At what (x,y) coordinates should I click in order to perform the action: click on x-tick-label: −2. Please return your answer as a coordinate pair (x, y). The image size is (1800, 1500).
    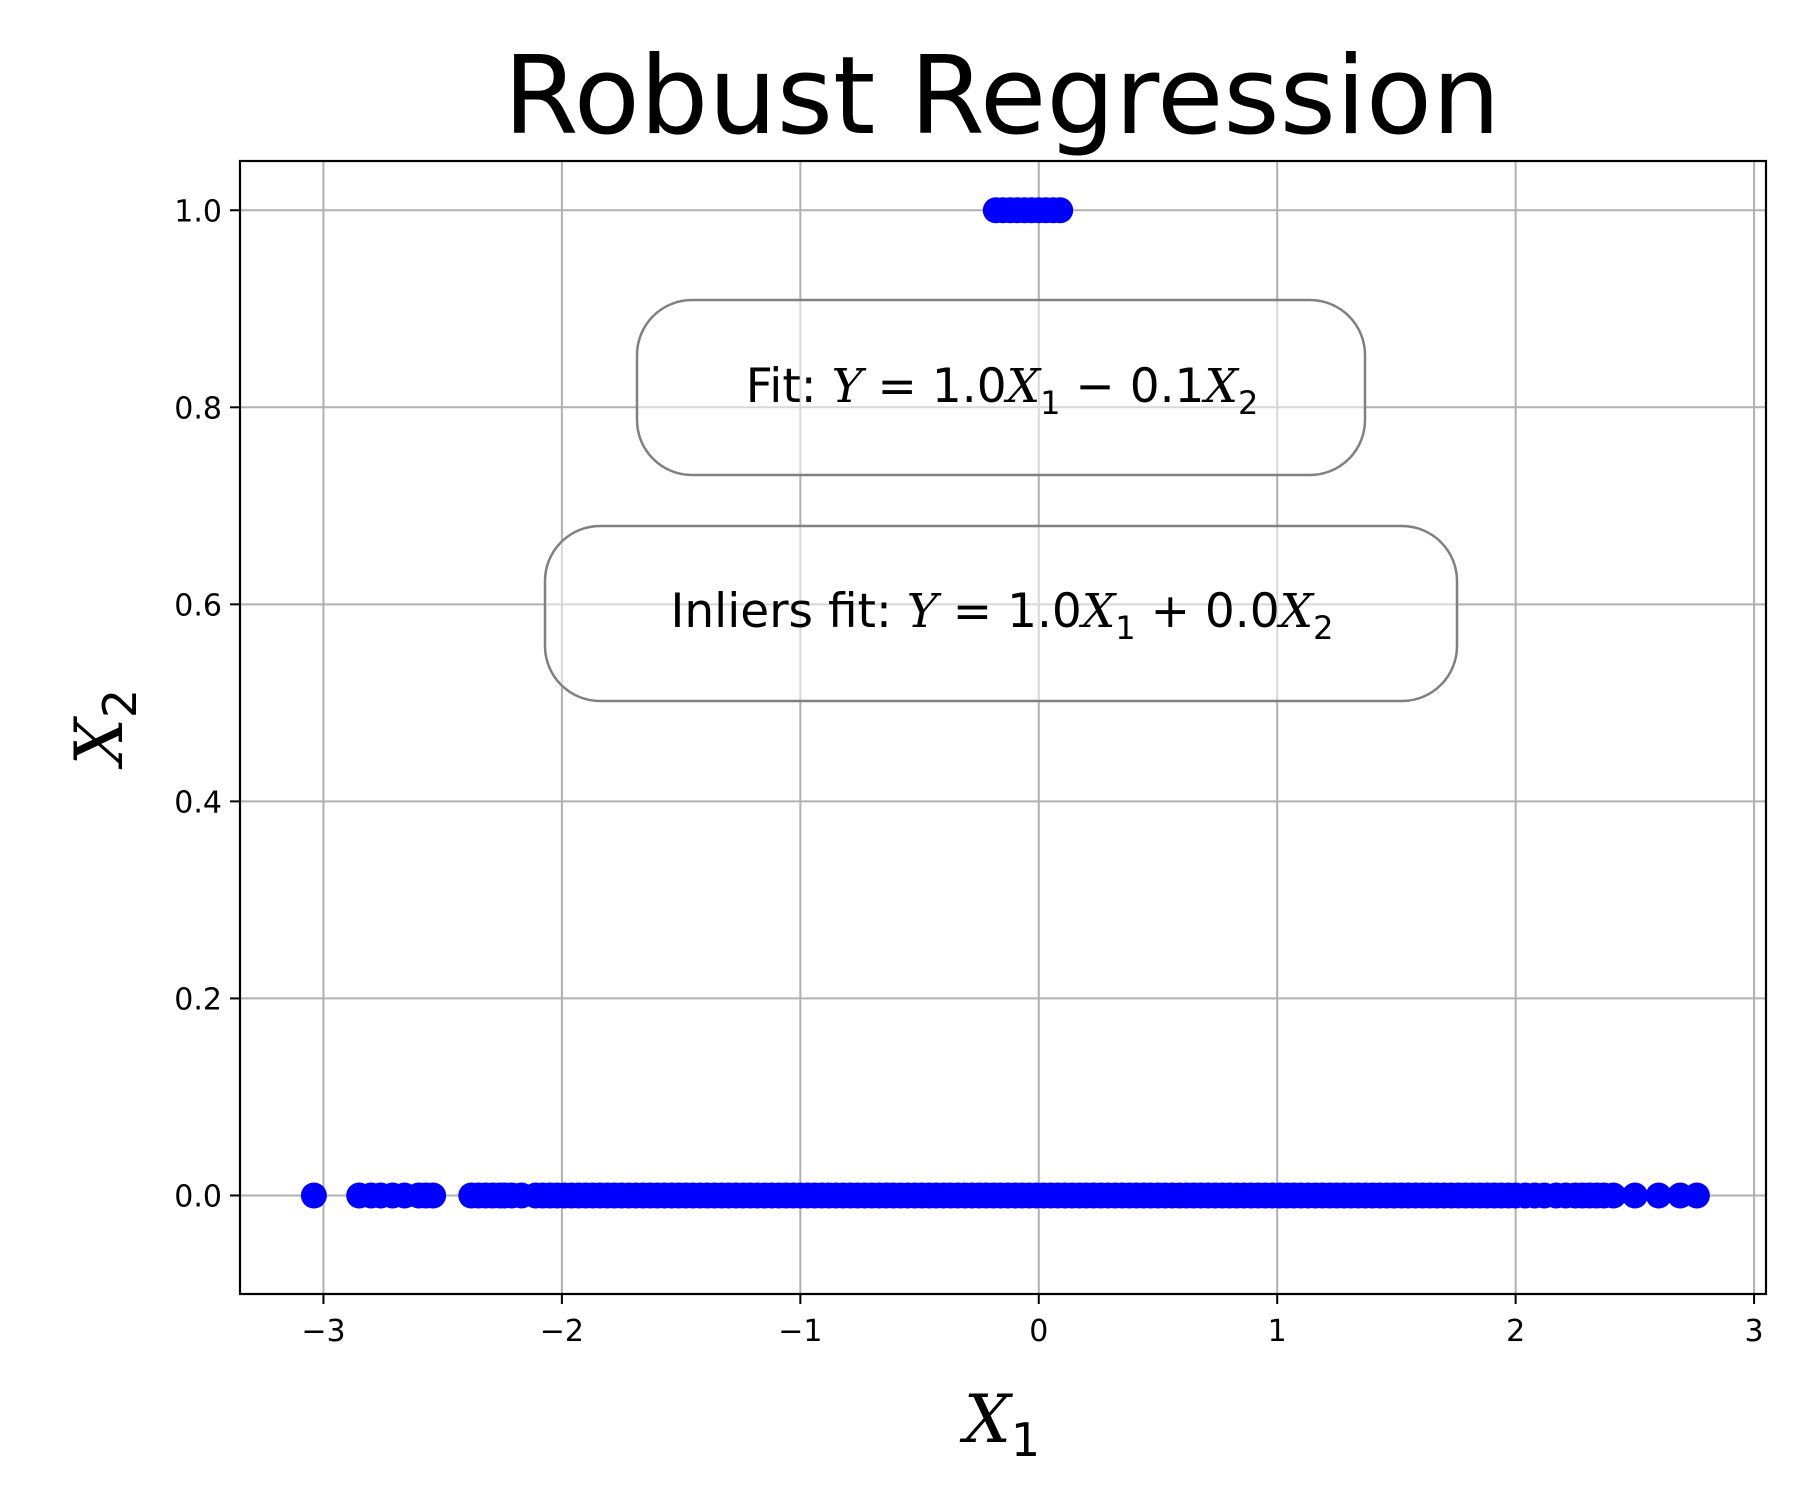
    Looking at the image, I should click on (562, 1331).